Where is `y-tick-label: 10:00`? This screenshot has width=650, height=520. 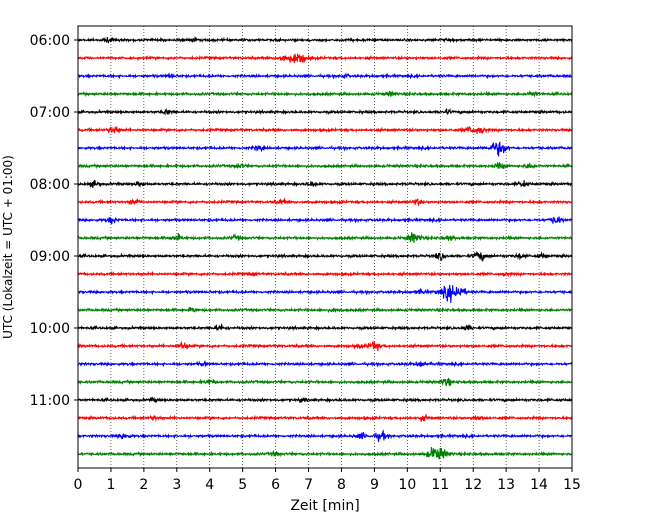
y-tick-label: 10:00 is located at coordinates (50, 329).